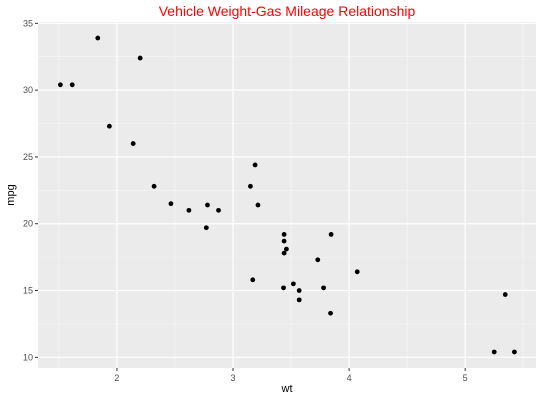 This screenshot has height=400, width=540. What do you see at coordinates (349, 378) in the screenshot?
I see `x-tick-label: 4` at bounding box center [349, 378].